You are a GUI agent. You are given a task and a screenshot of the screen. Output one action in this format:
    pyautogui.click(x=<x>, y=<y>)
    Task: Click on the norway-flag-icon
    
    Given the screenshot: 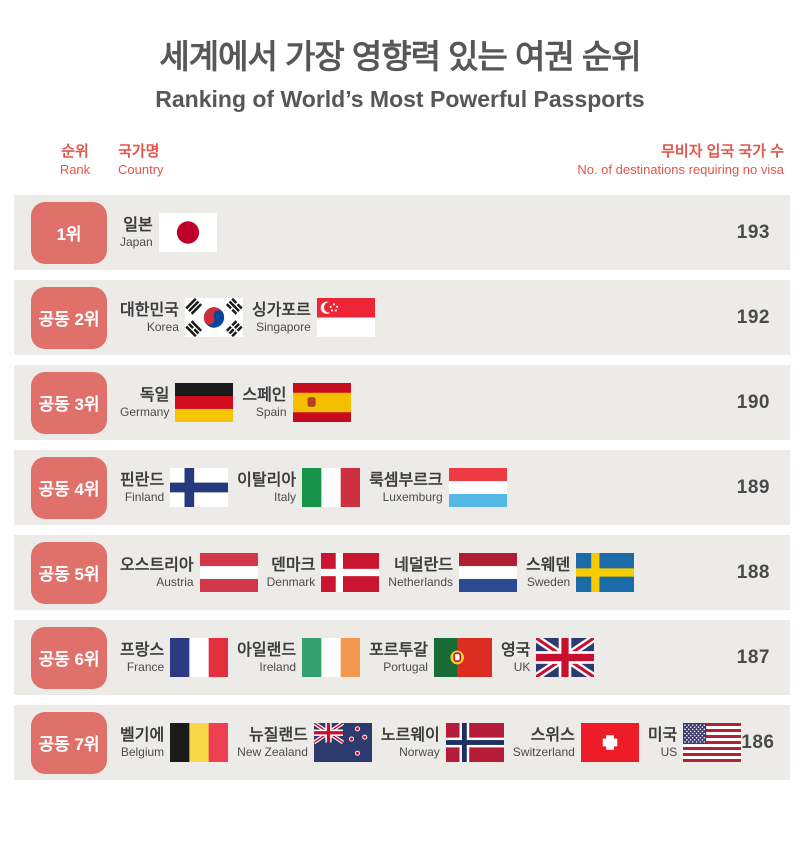 What is the action you would take?
    pyautogui.click(x=474, y=742)
    